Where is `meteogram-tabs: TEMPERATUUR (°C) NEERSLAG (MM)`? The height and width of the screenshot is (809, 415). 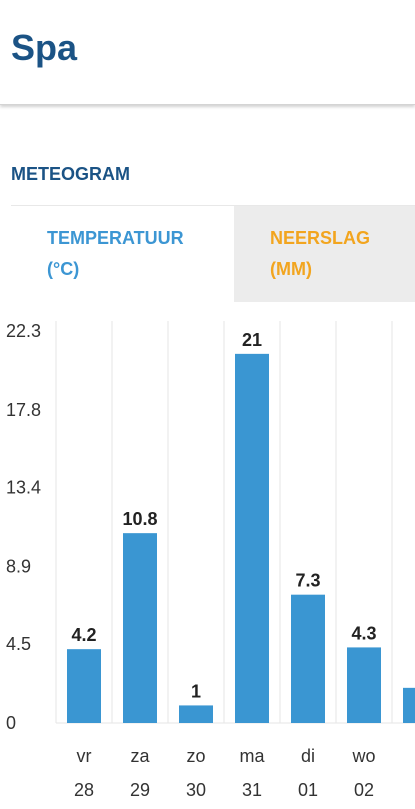 meteogram-tabs: TEMPERATUUR (°C) NEERSLAG (MM) is located at coordinates (213, 253).